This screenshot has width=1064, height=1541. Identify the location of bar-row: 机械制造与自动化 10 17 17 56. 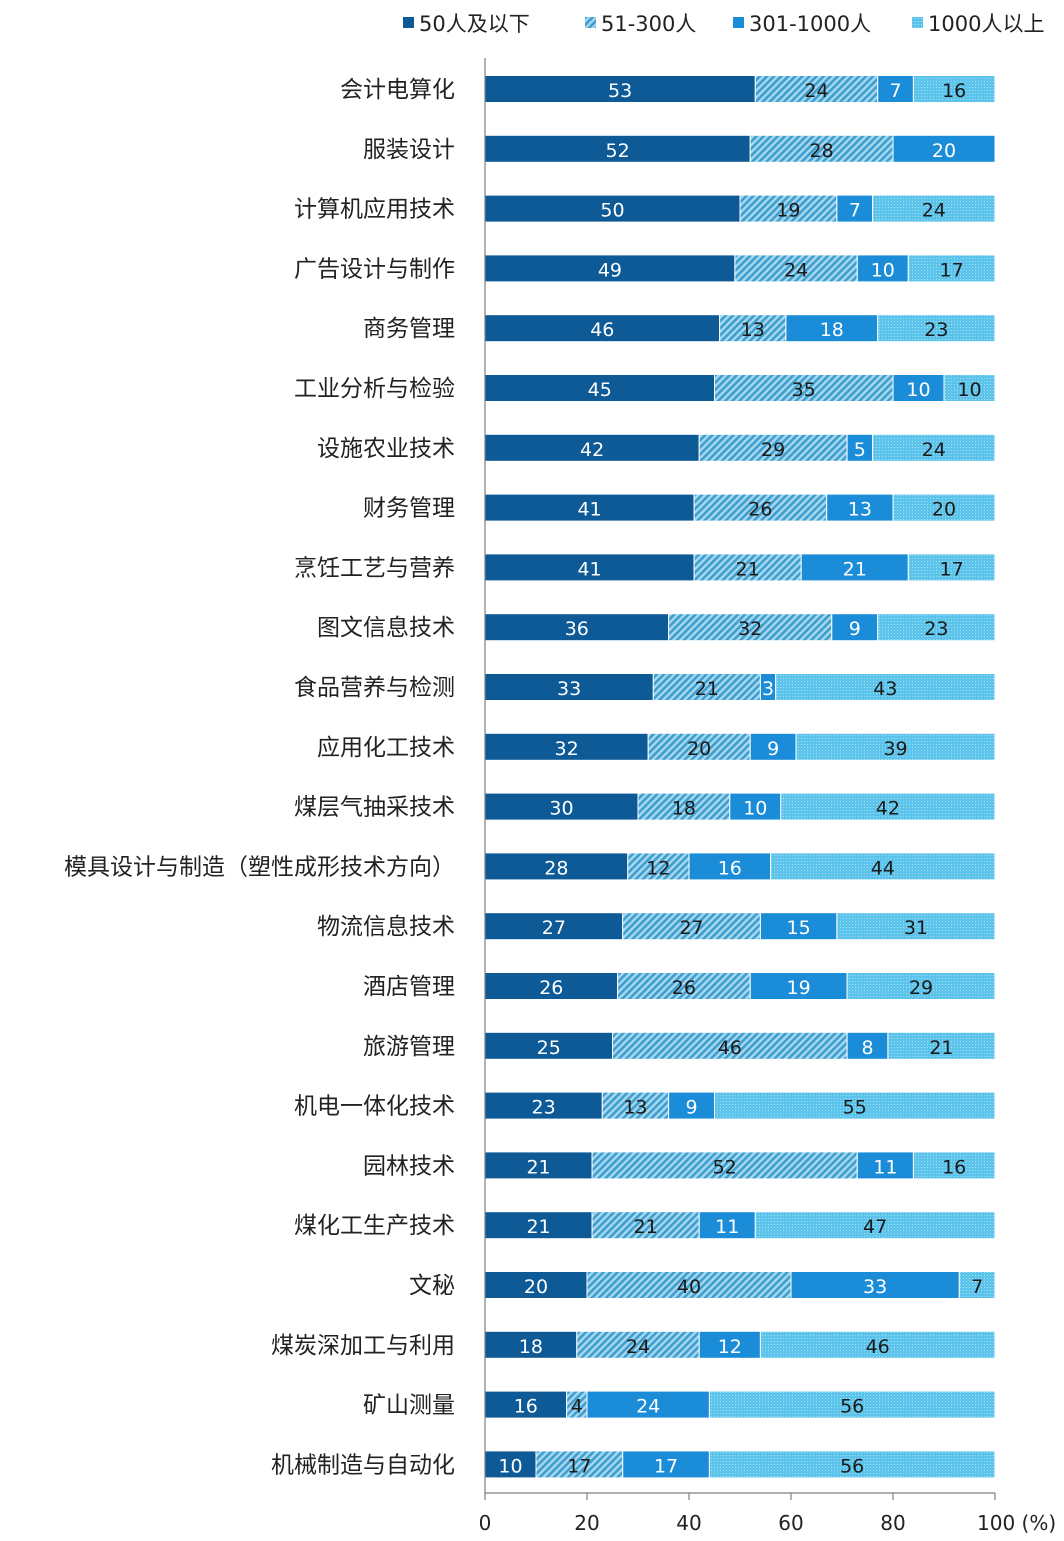
(633, 1464).